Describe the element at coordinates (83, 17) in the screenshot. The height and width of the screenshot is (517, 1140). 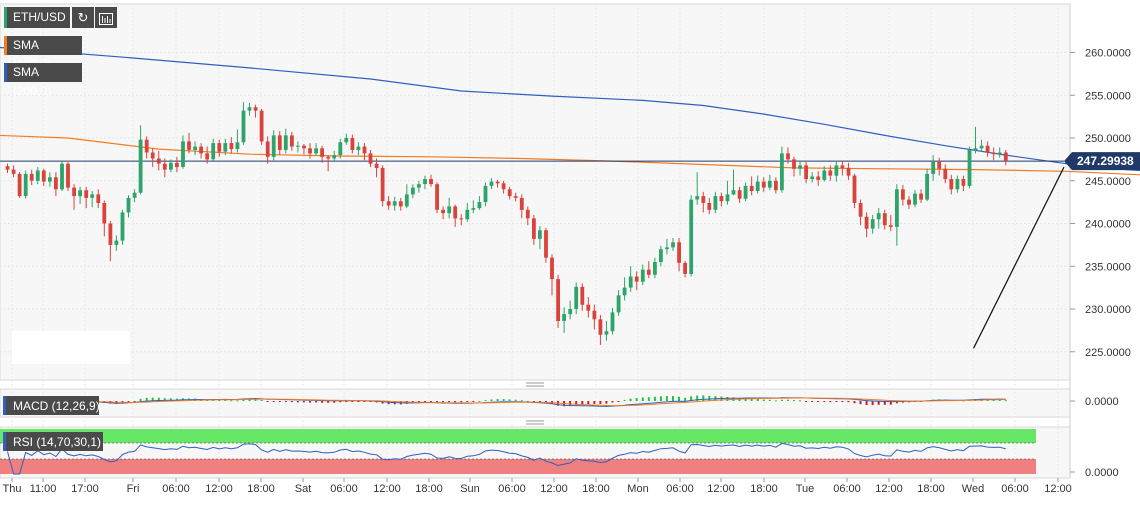
I see `refresh-button: ↻` at that location.